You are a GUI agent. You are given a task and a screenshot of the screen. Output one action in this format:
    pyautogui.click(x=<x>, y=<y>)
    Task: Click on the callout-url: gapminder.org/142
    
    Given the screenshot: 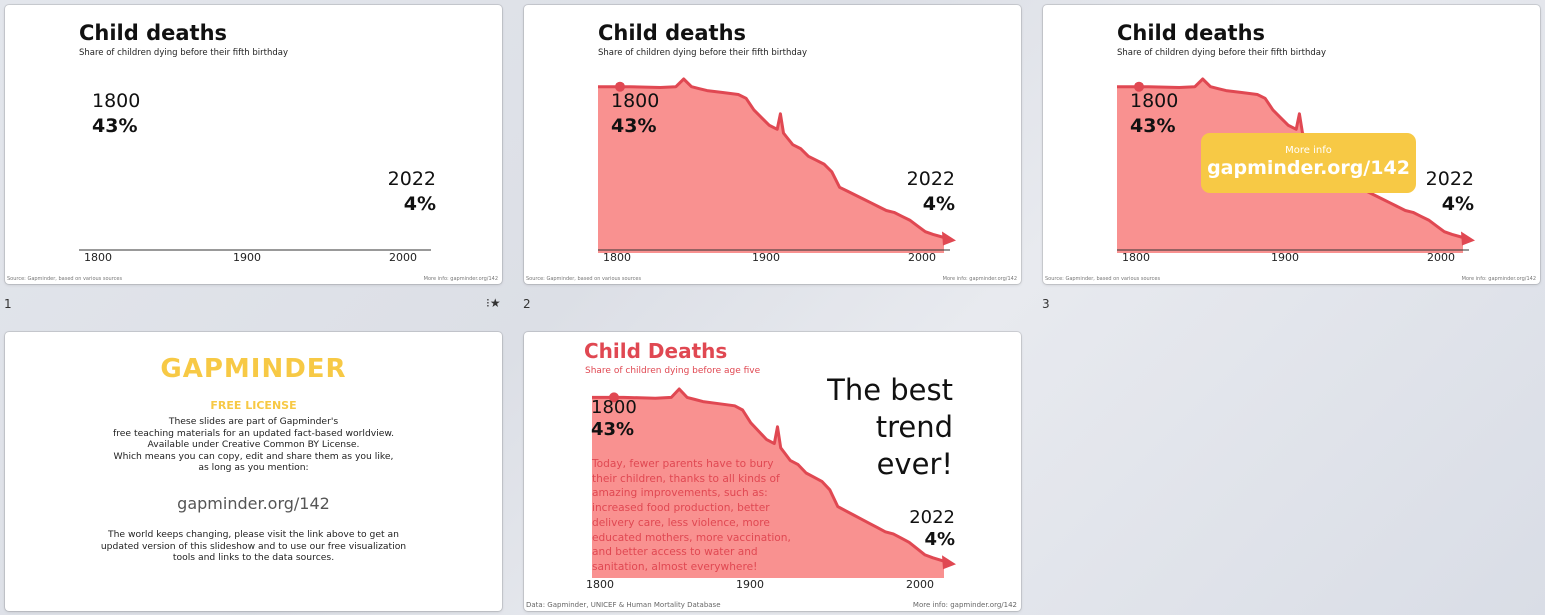 What is the action you would take?
    pyautogui.click(x=1308, y=168)
    